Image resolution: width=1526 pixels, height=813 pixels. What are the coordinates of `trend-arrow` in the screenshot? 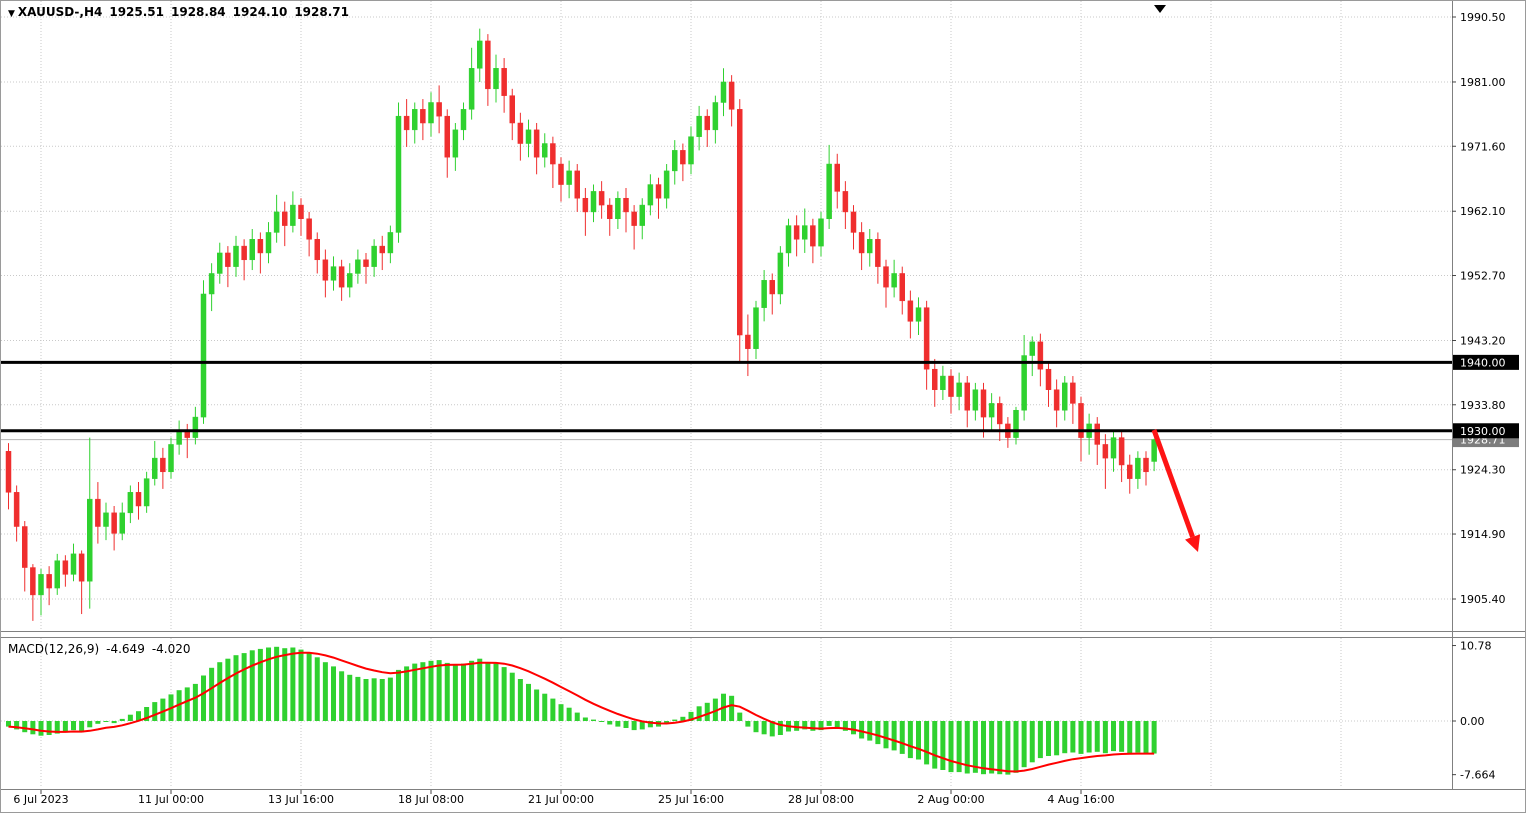 It's located at (1176, 490).